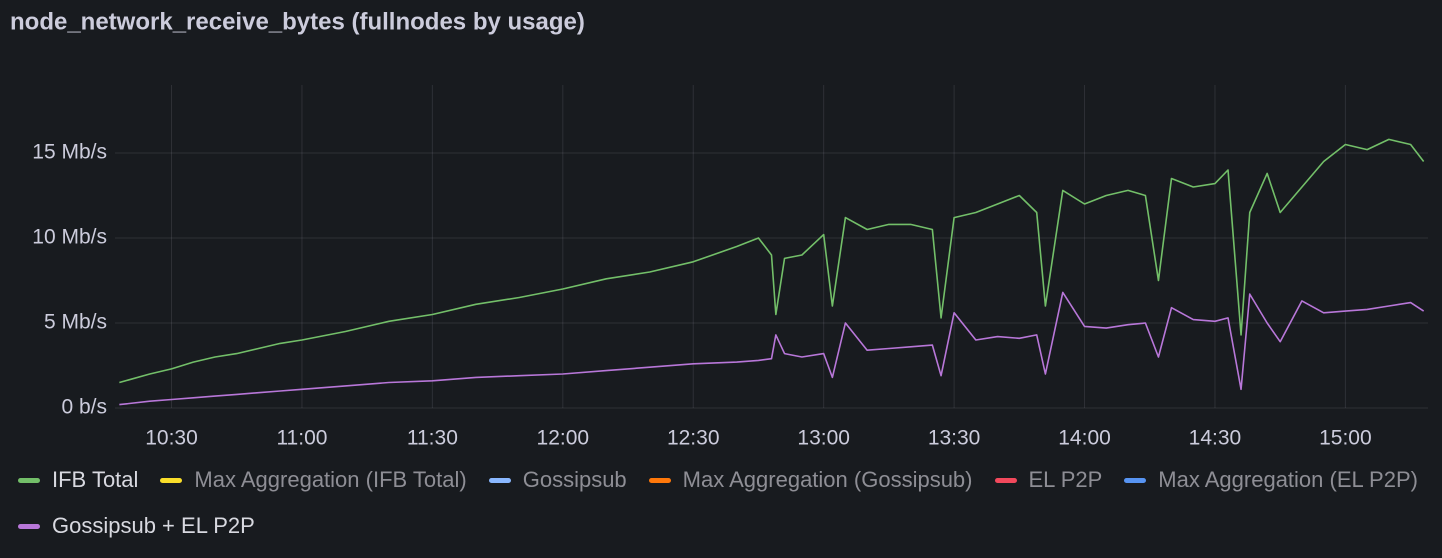  Describe the element at coordinates (95, 479) in the screenshot. I see `legend-label: IFB Total` at that location.